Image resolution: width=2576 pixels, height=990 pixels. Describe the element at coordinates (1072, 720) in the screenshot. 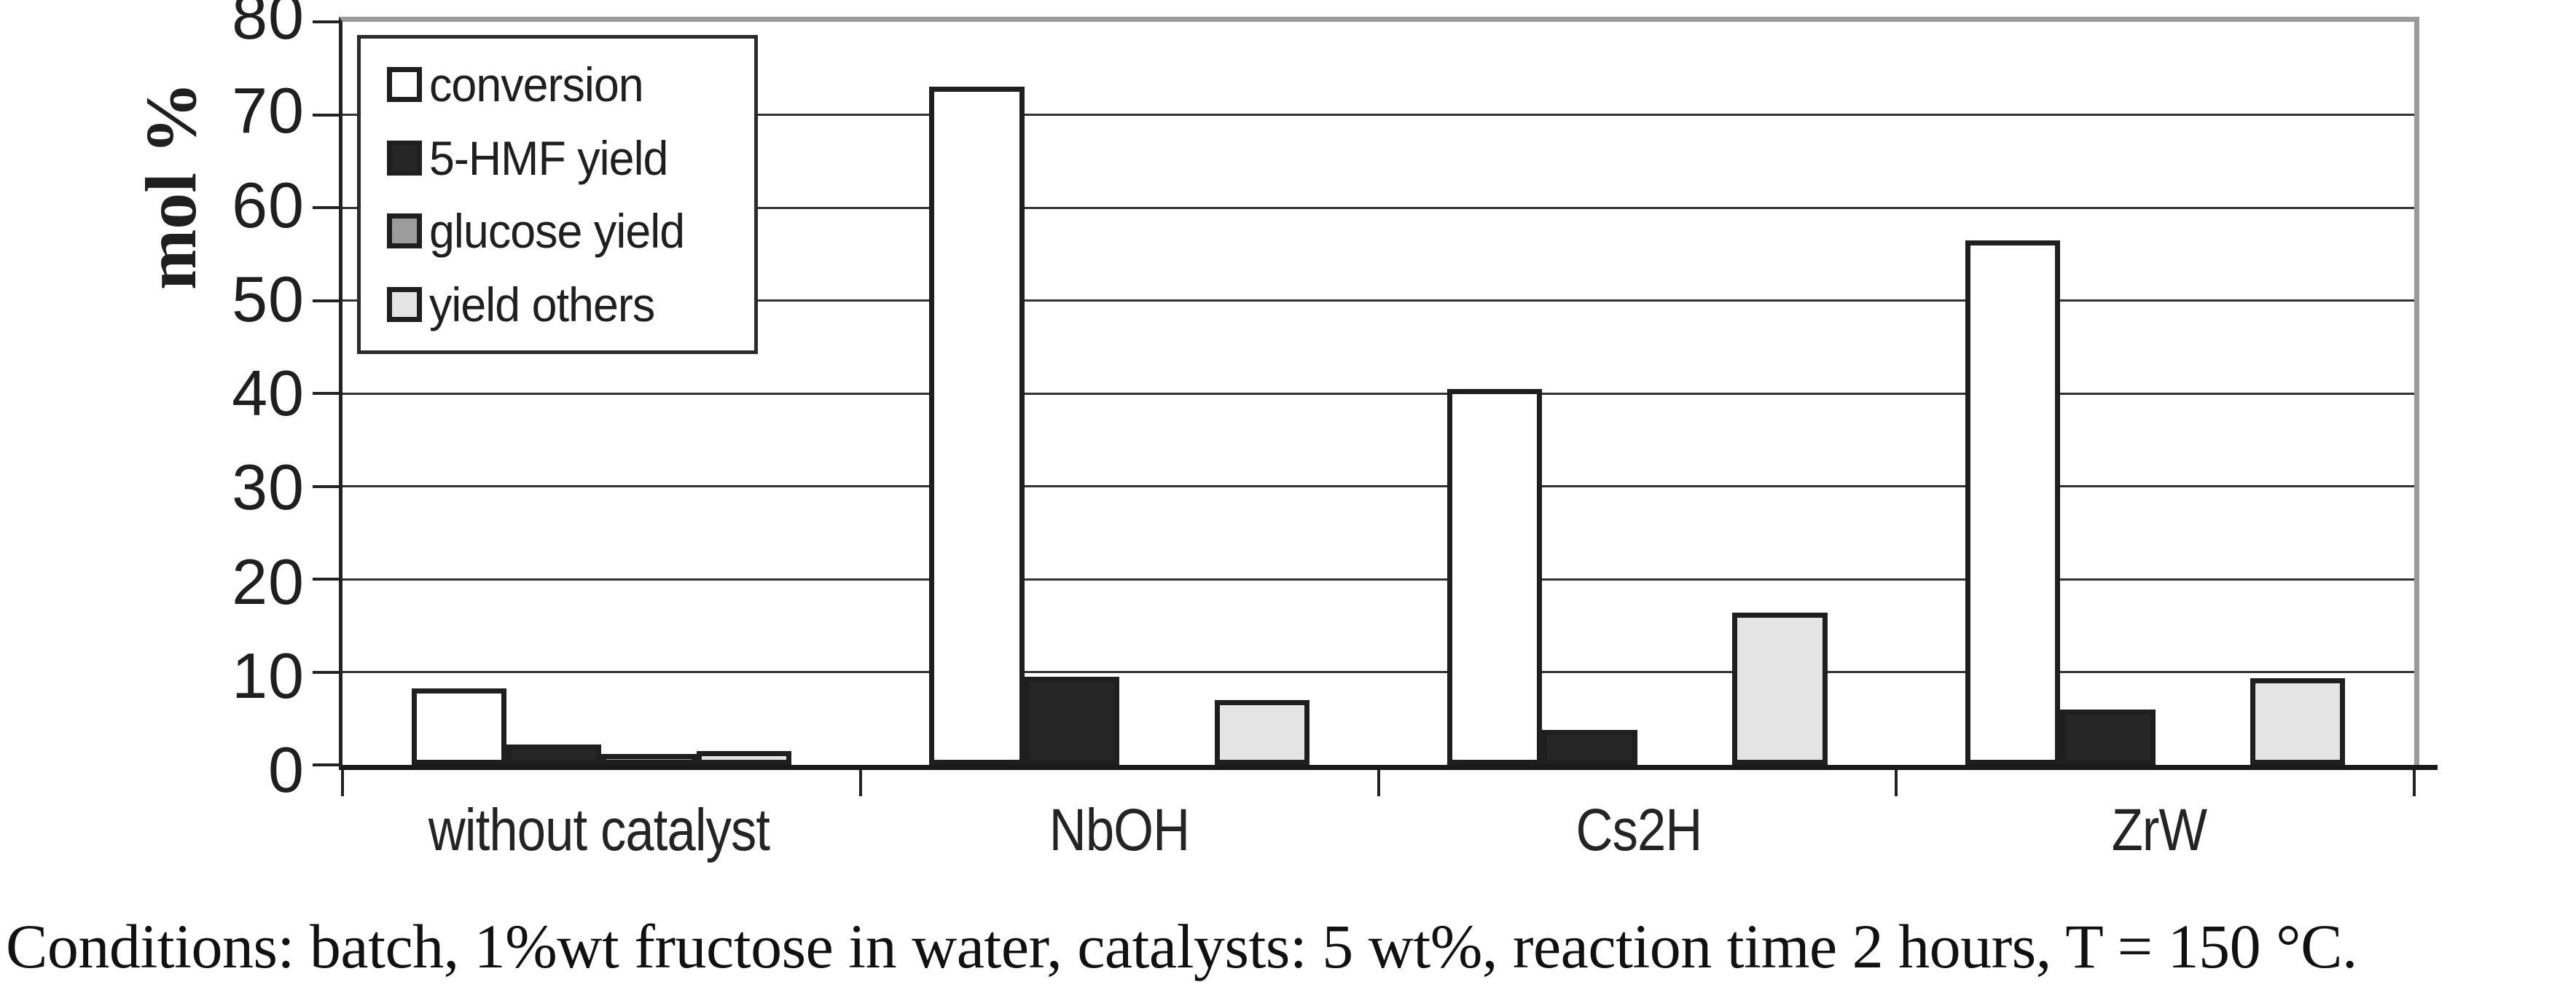

I see `bar-5-hmf-yield-nboh` at that location.